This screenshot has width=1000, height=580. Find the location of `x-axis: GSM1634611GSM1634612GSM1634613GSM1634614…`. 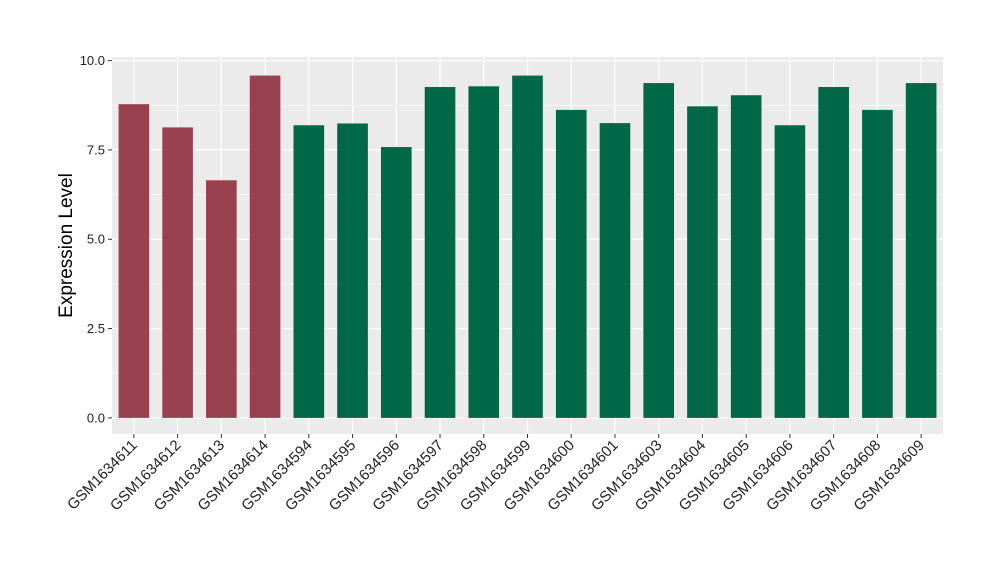

x-axis: GSM1634611GSM1634612GSM1634613GSM1634614… is located at coordinates (496, 474).